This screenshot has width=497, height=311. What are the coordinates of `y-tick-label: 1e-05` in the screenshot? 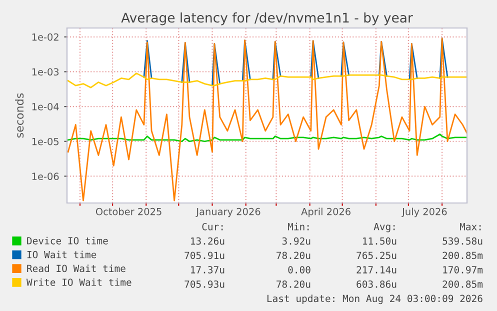 It's located at (45, 142).